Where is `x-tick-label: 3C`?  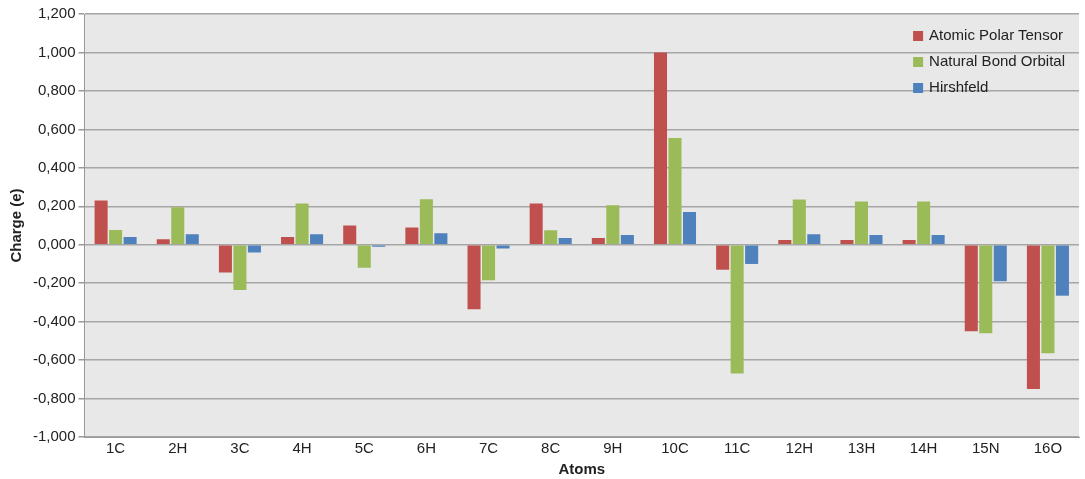 x-tick-label: 3C is located at coordinates (240, 448).